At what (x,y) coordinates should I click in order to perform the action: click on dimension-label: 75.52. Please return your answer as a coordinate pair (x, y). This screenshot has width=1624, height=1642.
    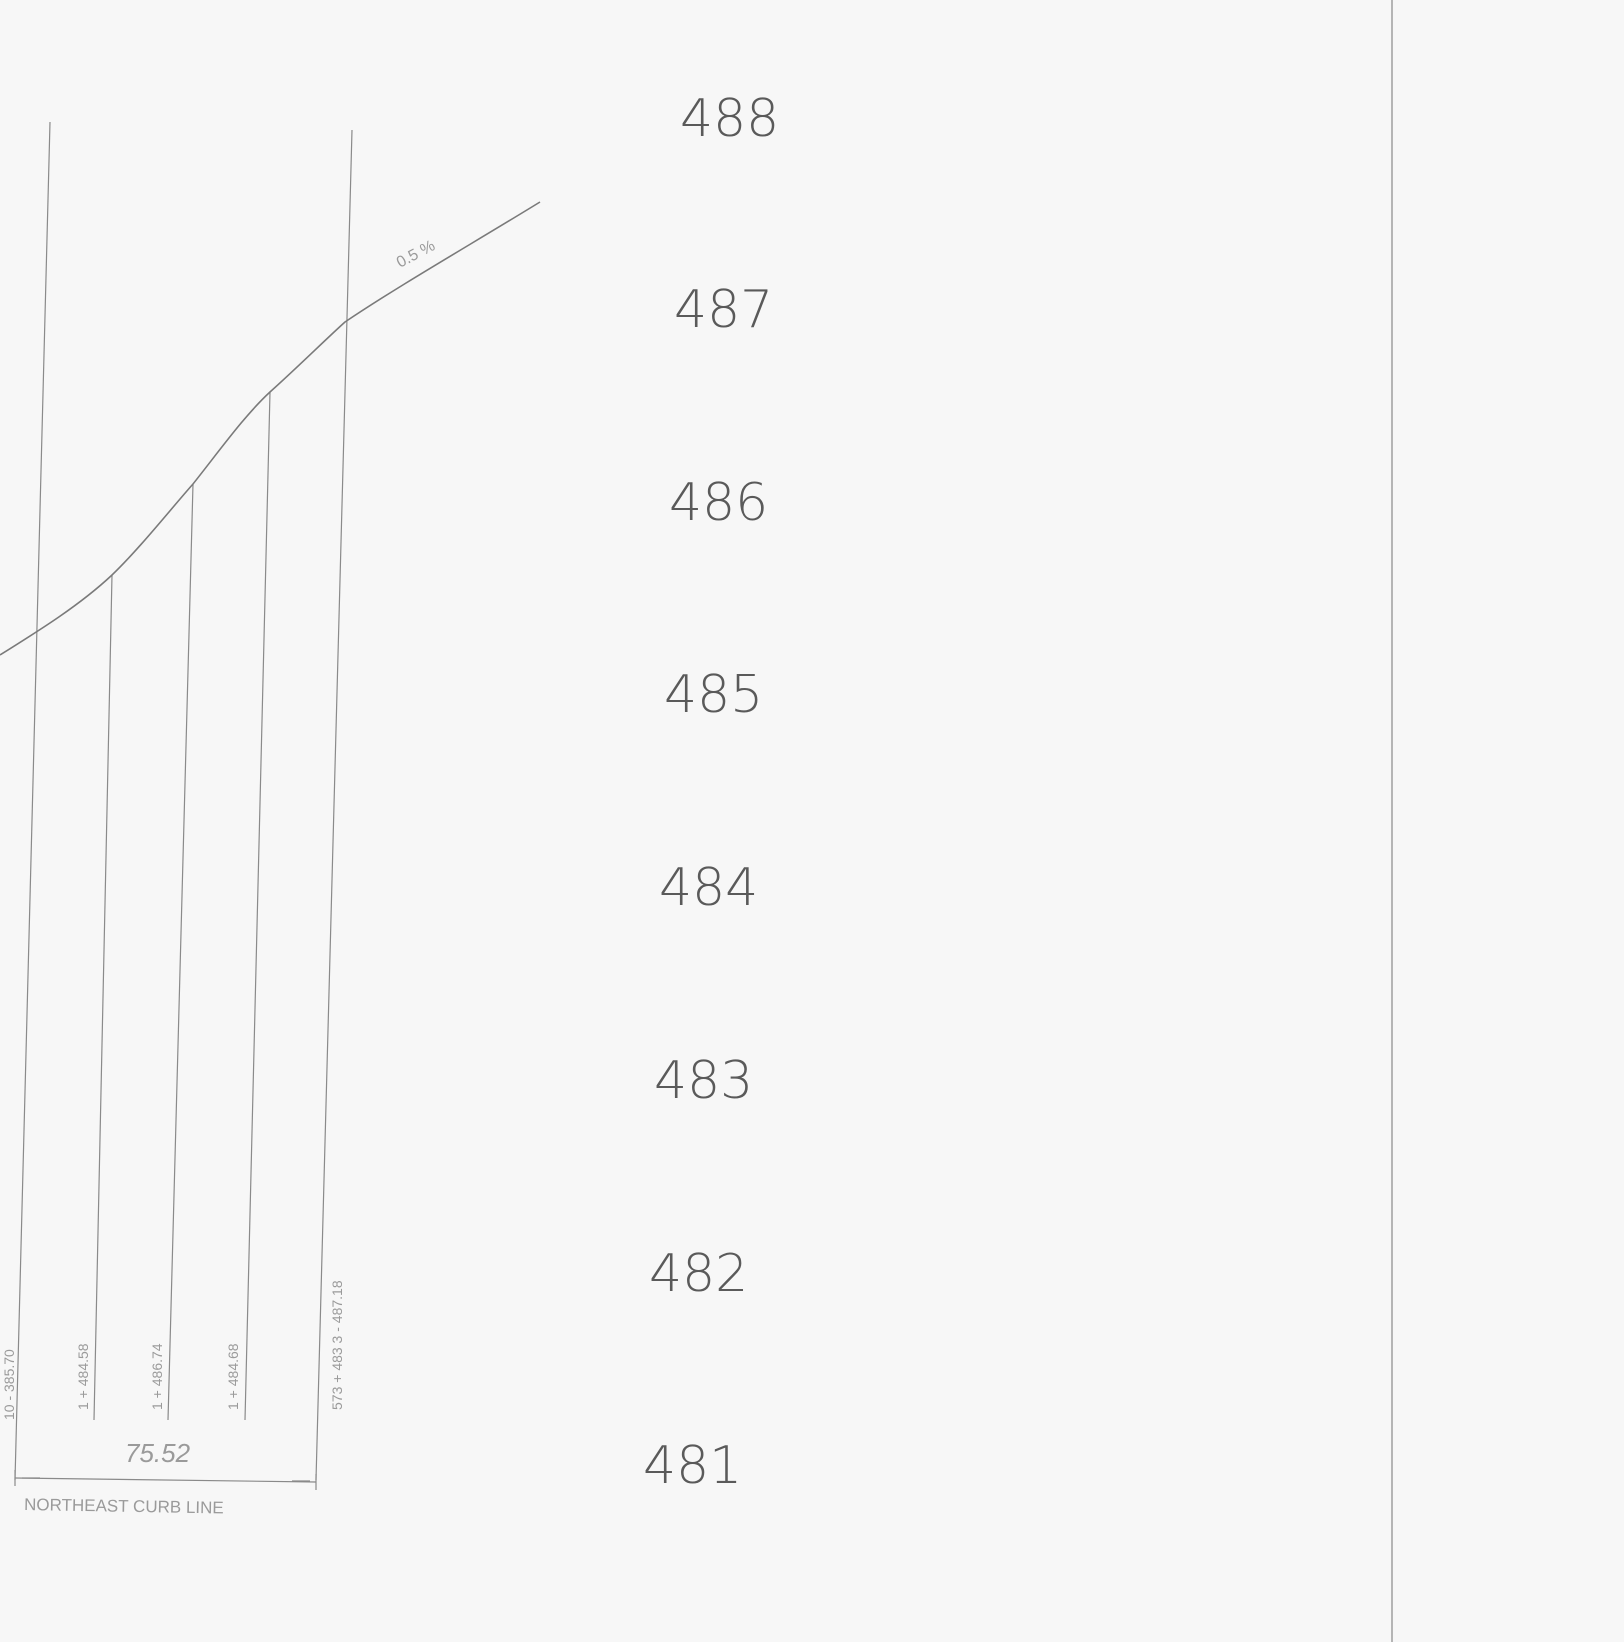
    Looking at the image, I should click on (158, 1453).